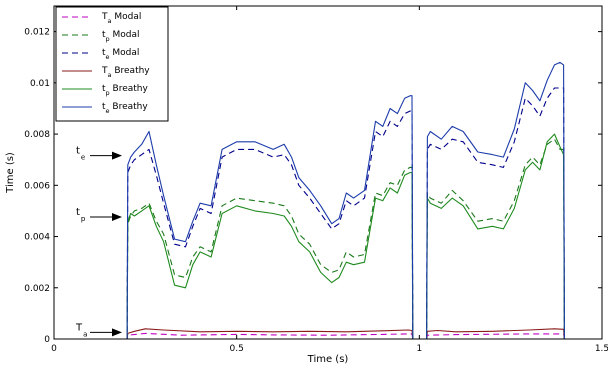 The image size is (608, 369). I want to click on legend-label: Ta Breathy, so click(125, 72).